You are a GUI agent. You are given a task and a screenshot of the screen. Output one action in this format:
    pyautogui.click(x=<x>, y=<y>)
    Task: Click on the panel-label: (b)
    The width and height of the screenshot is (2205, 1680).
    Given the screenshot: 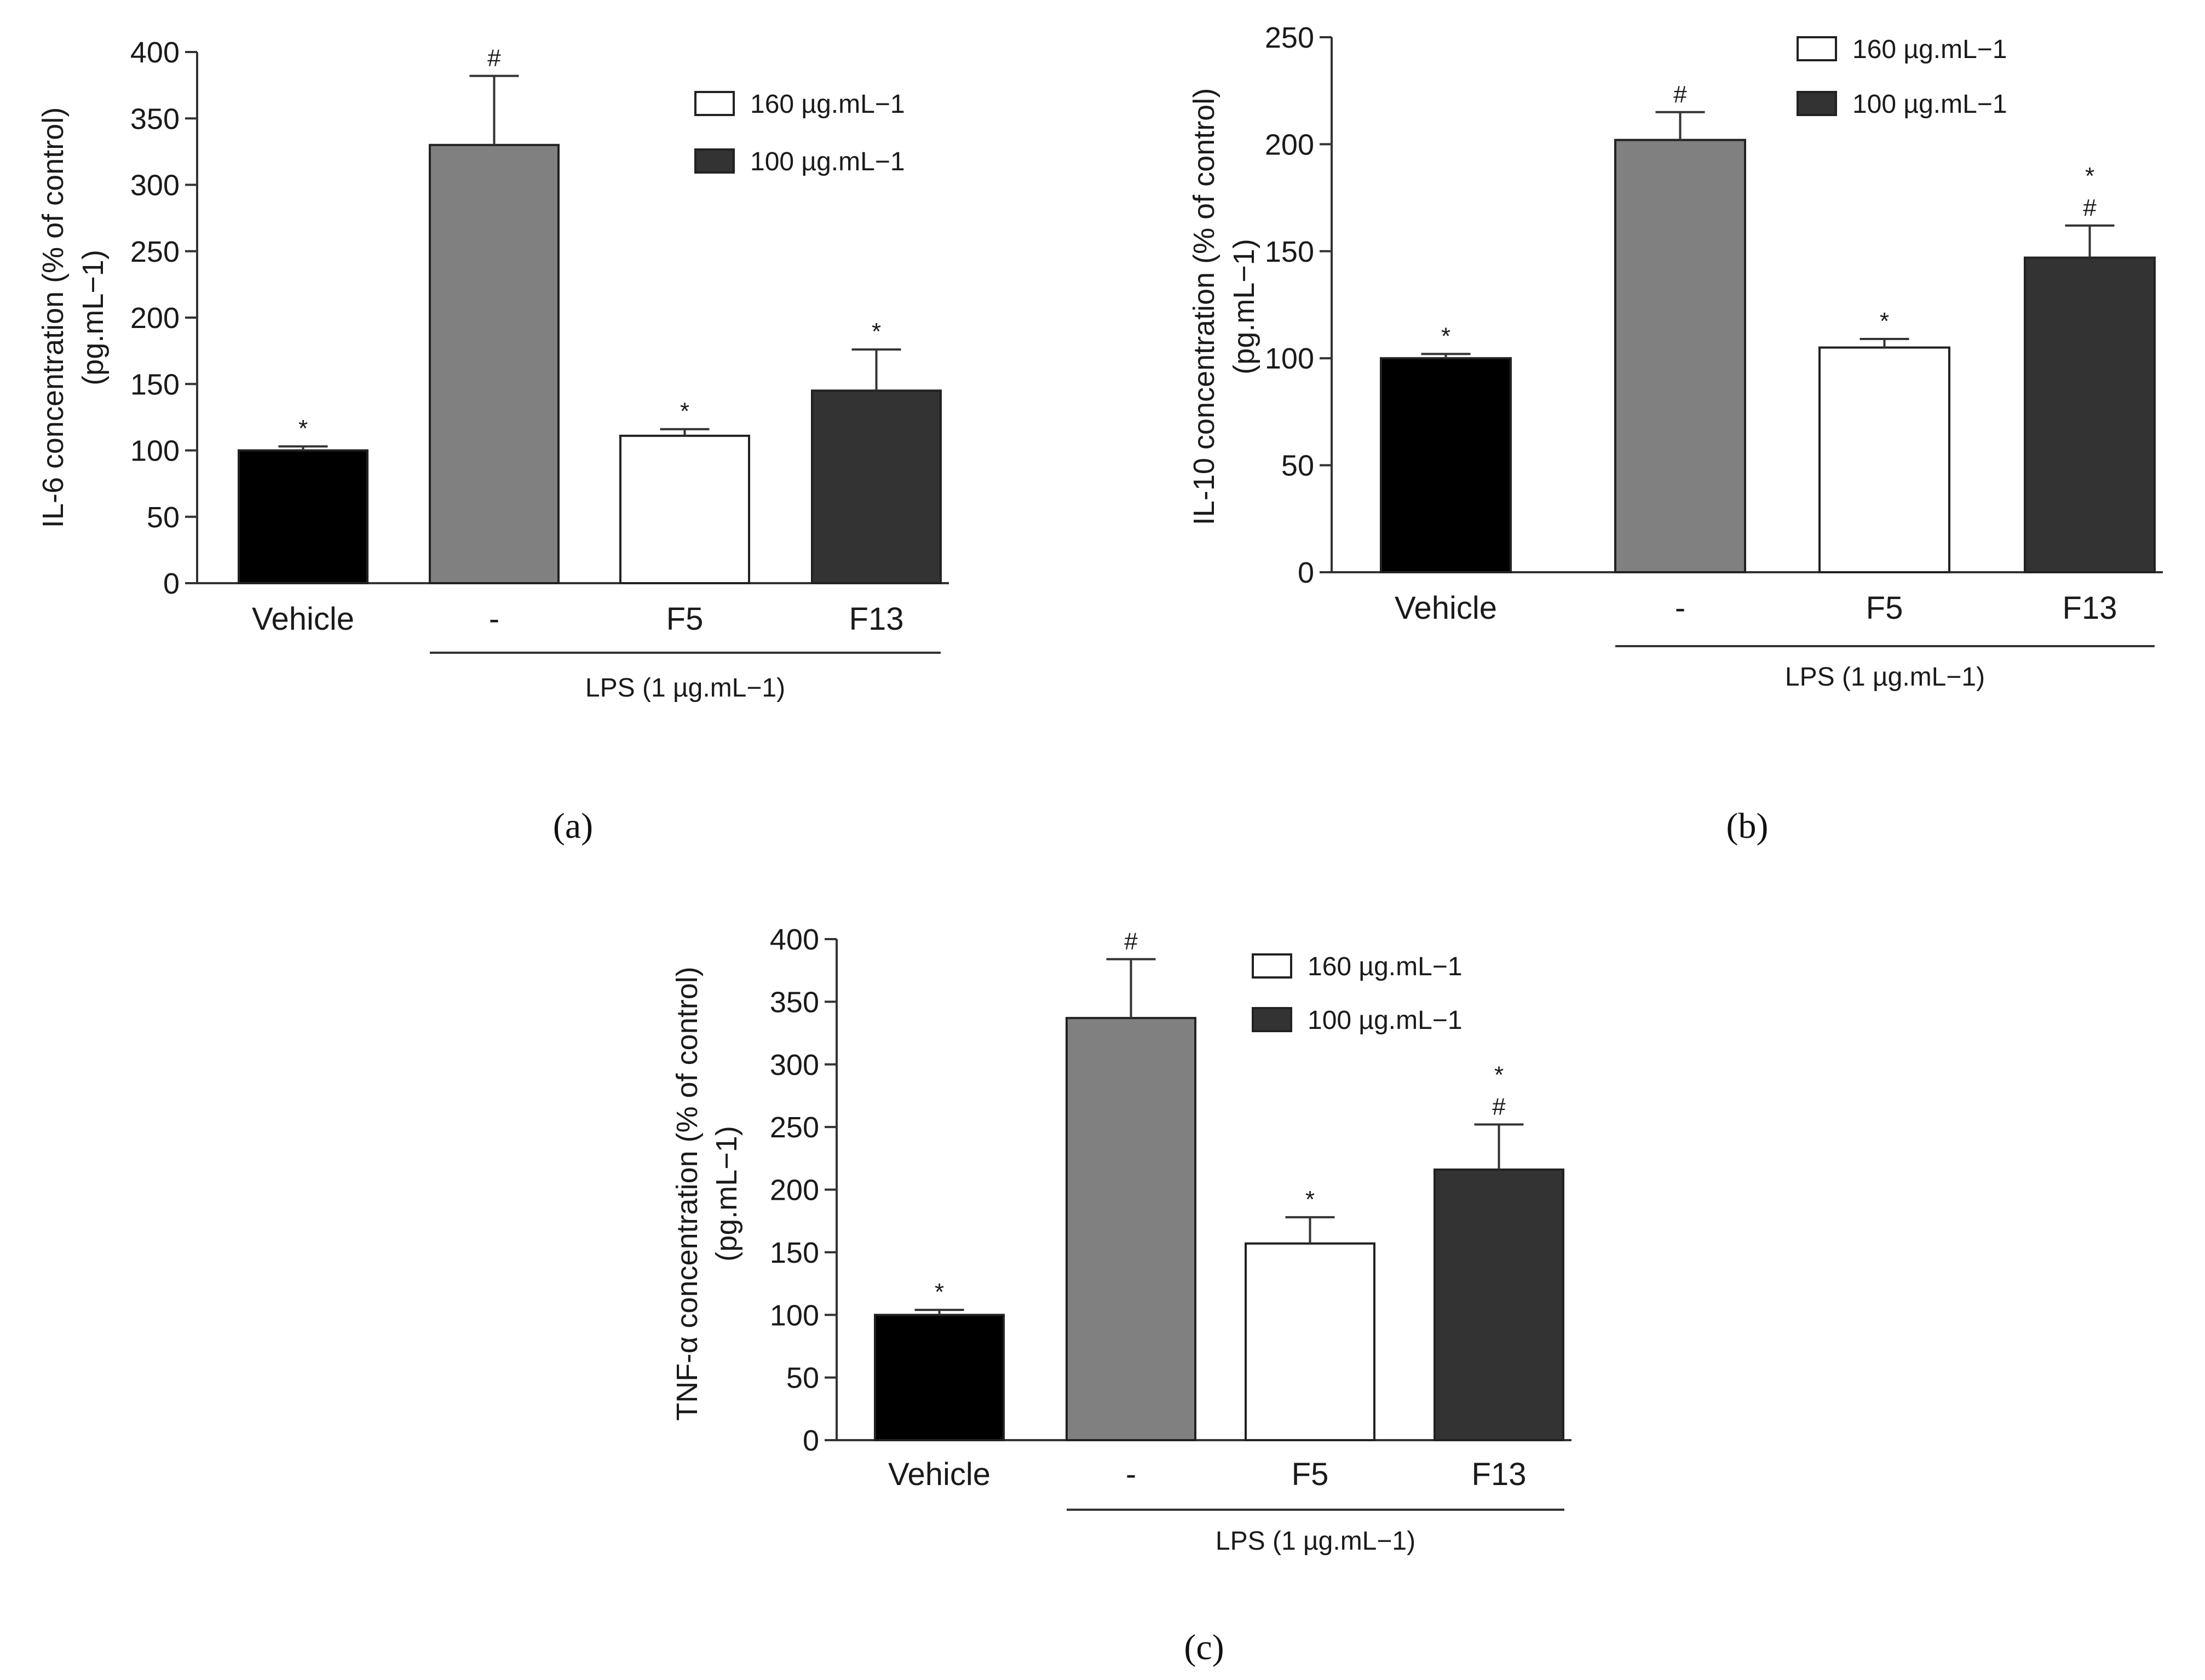 What is the action you would take?
    pyautogui.click(x=1747, y=826)
    